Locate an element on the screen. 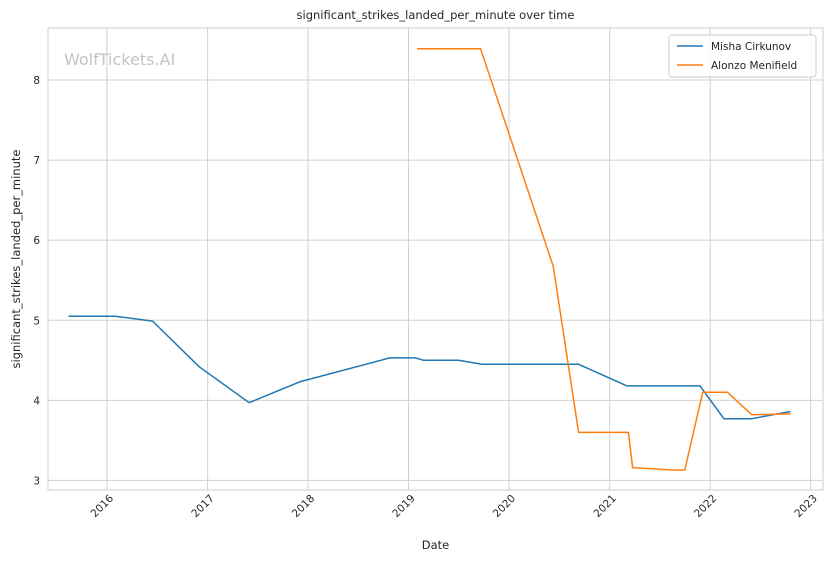 The height and width of the screenshot is (561, 834). x-tick-label-2022: 2022 is located at coordinates (705, 506).